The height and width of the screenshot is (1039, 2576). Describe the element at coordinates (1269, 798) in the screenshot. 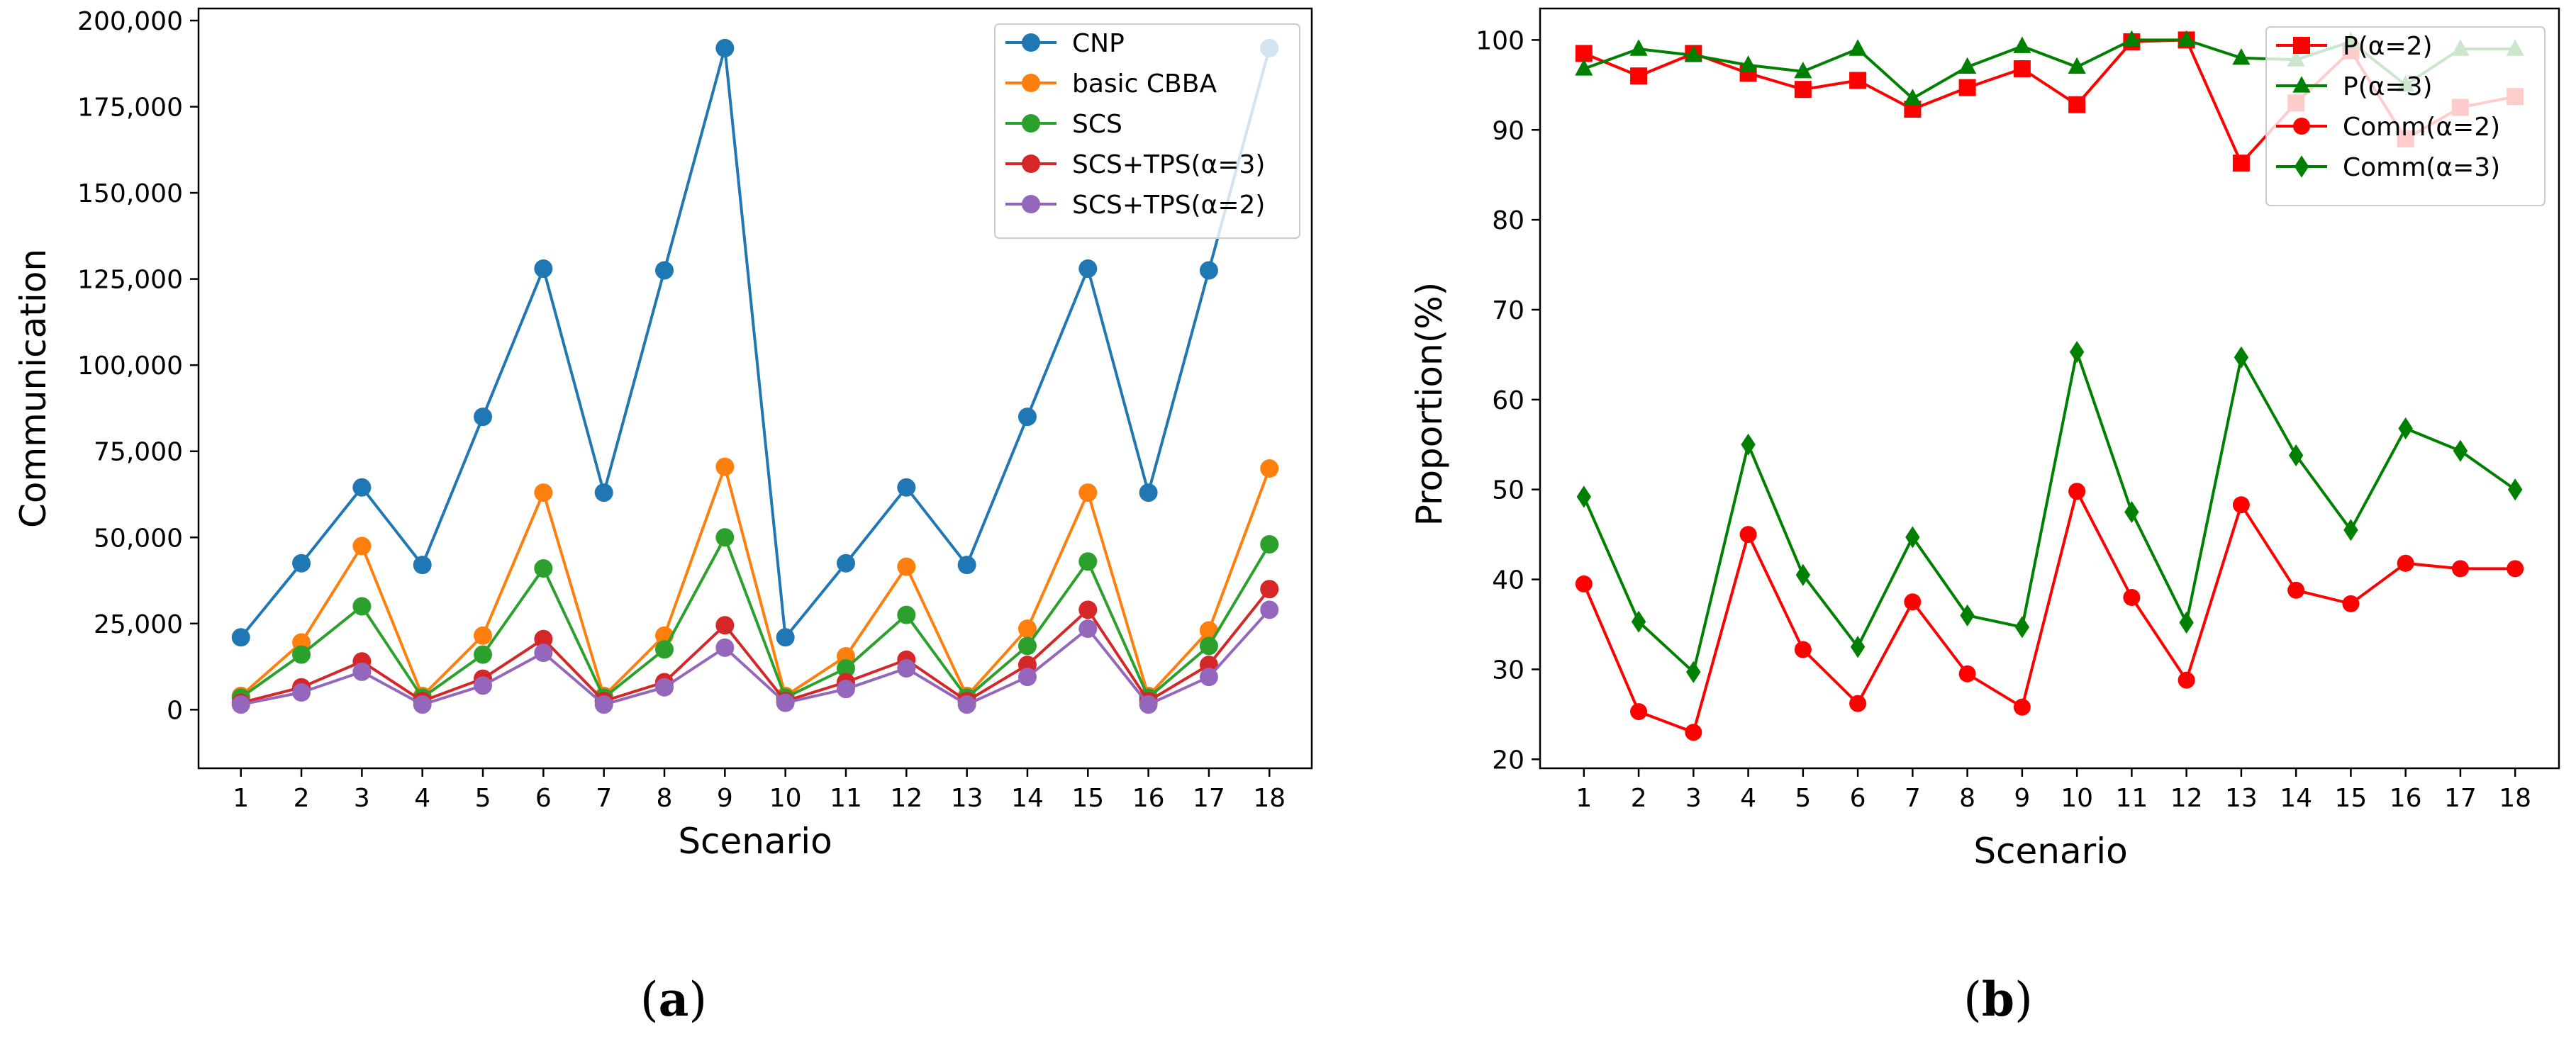

I see `x-tick-label: 18` at that location.